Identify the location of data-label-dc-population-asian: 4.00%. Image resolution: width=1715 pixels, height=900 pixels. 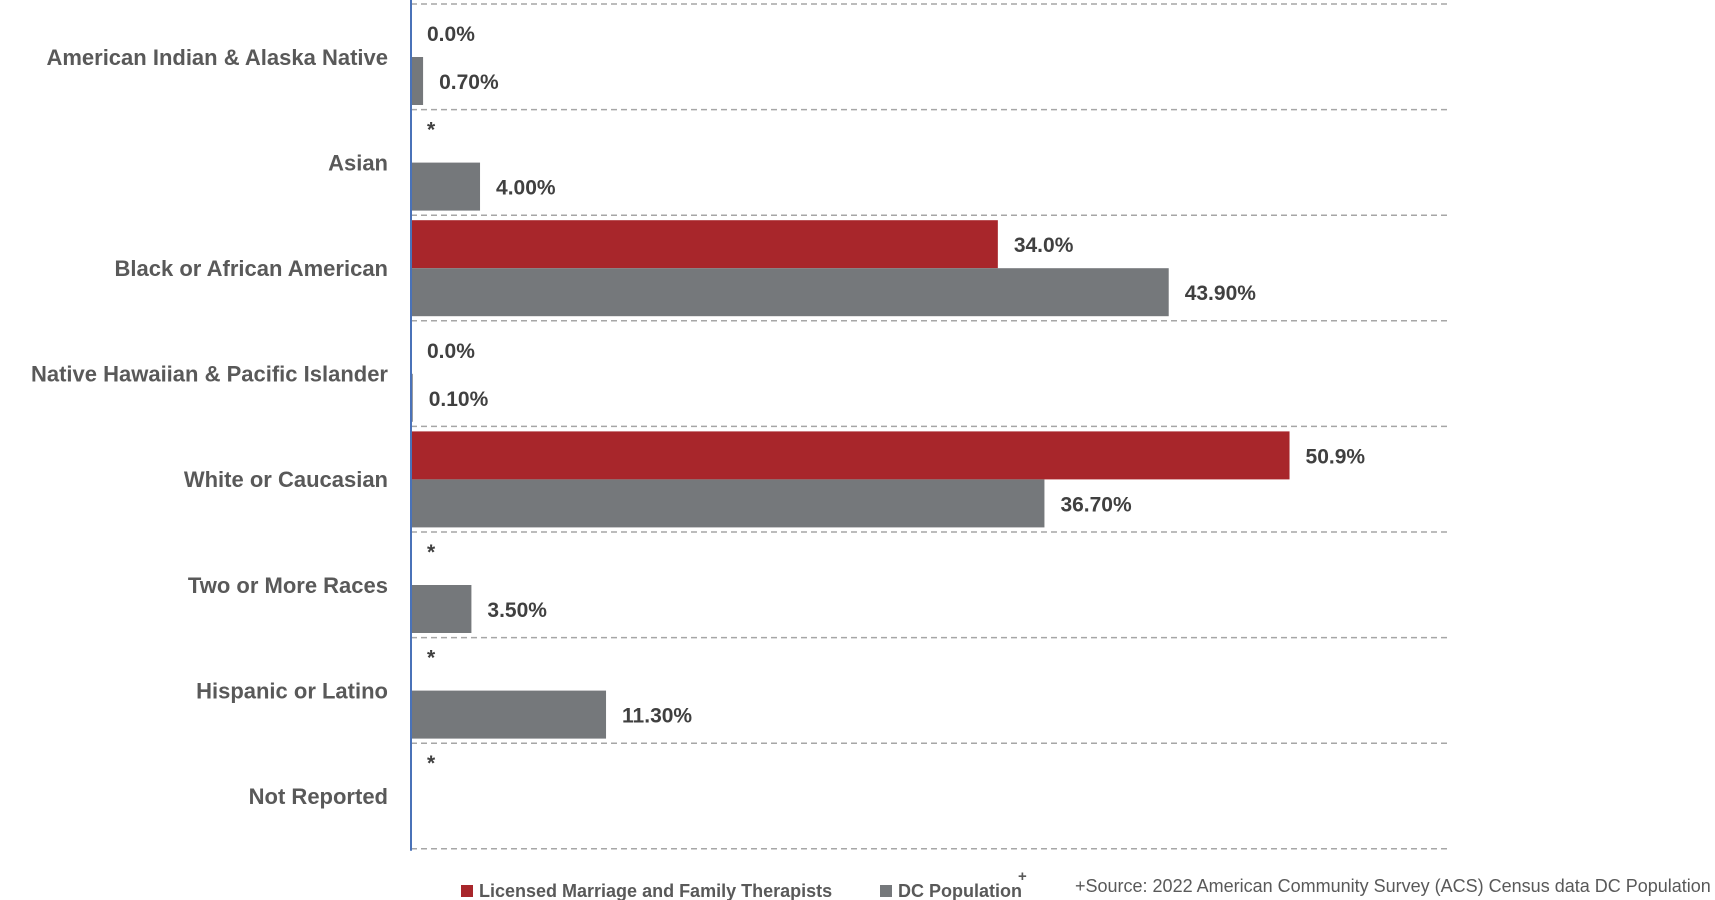
(526, 188).